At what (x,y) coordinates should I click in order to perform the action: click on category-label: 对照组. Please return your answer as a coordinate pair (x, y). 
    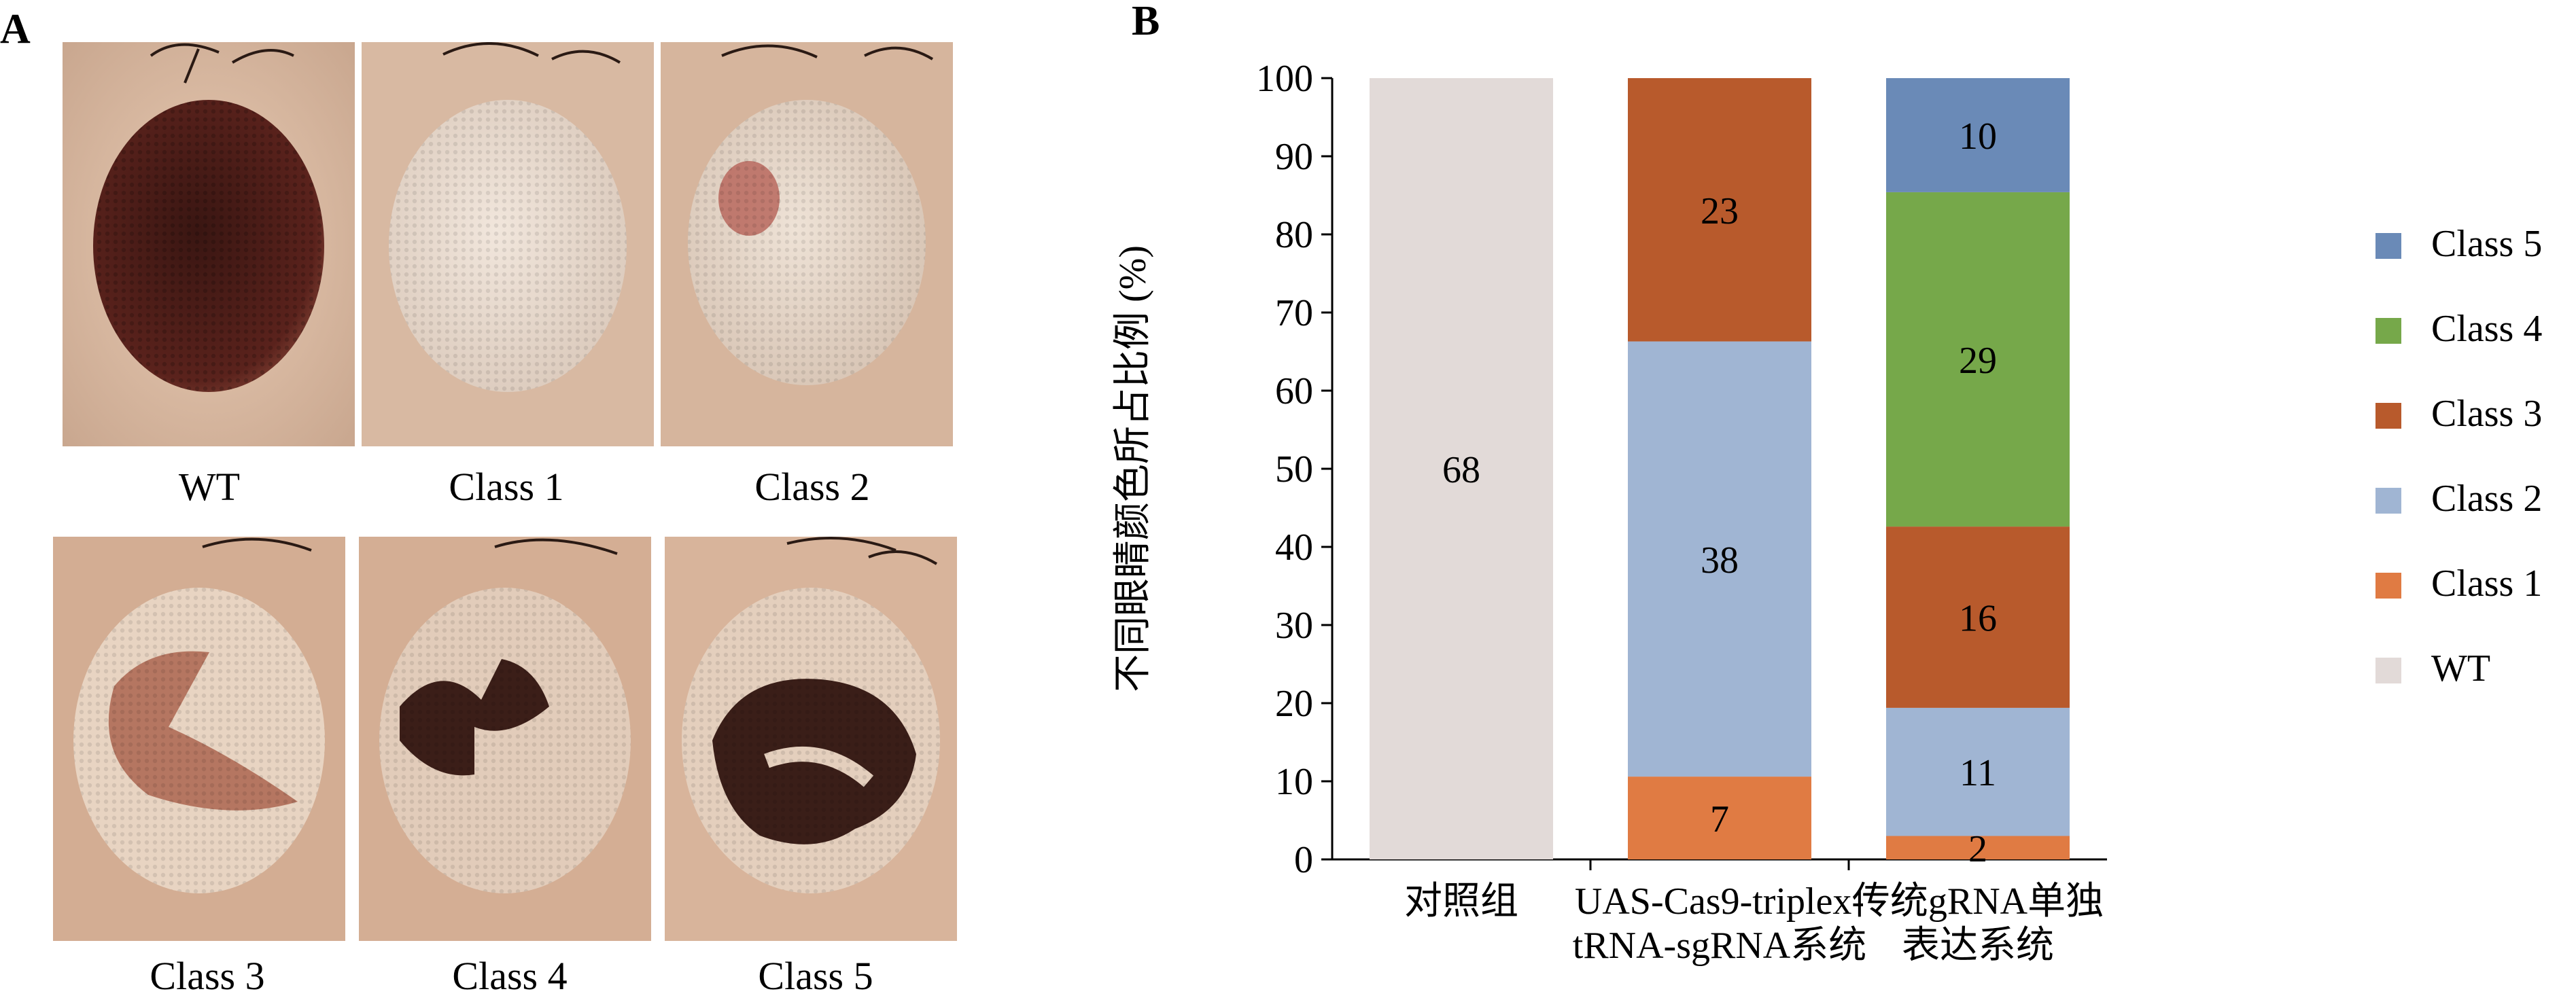
    Looking at the image, I should click on (1461, 901).